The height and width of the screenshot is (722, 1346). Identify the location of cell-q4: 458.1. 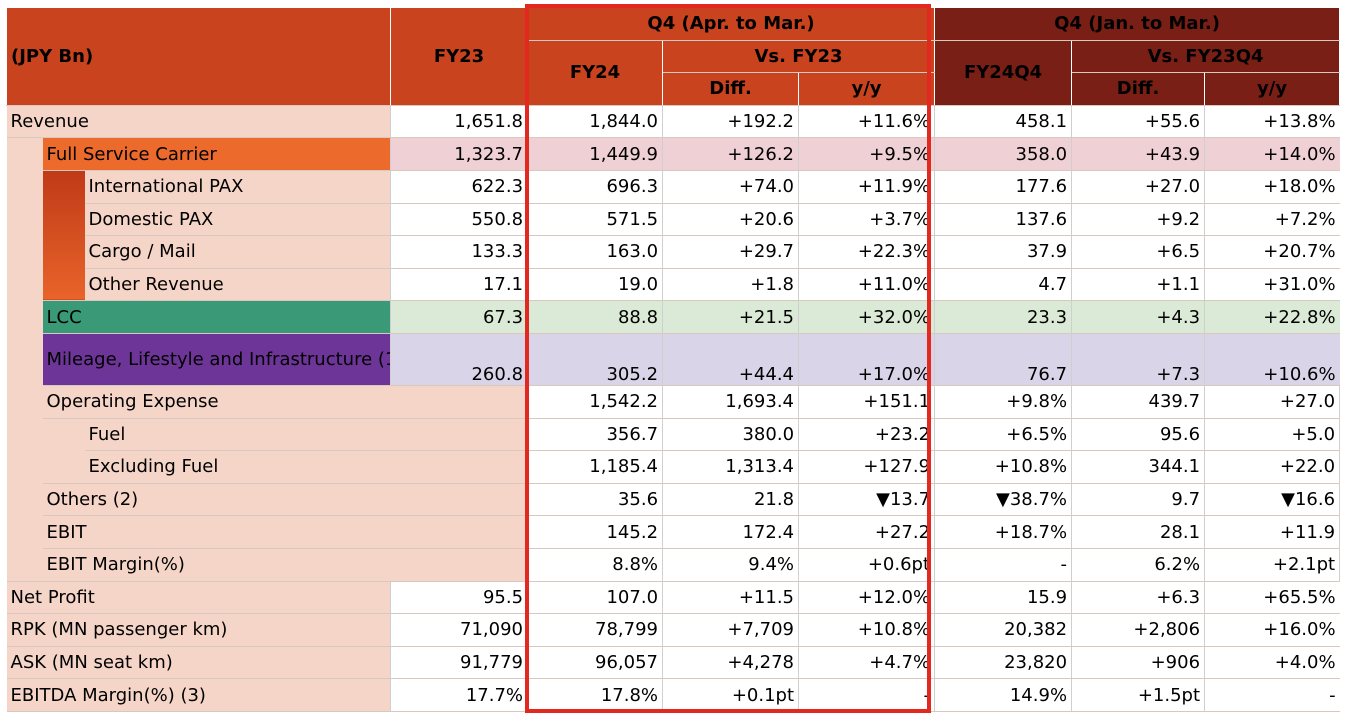
(1003, 122).